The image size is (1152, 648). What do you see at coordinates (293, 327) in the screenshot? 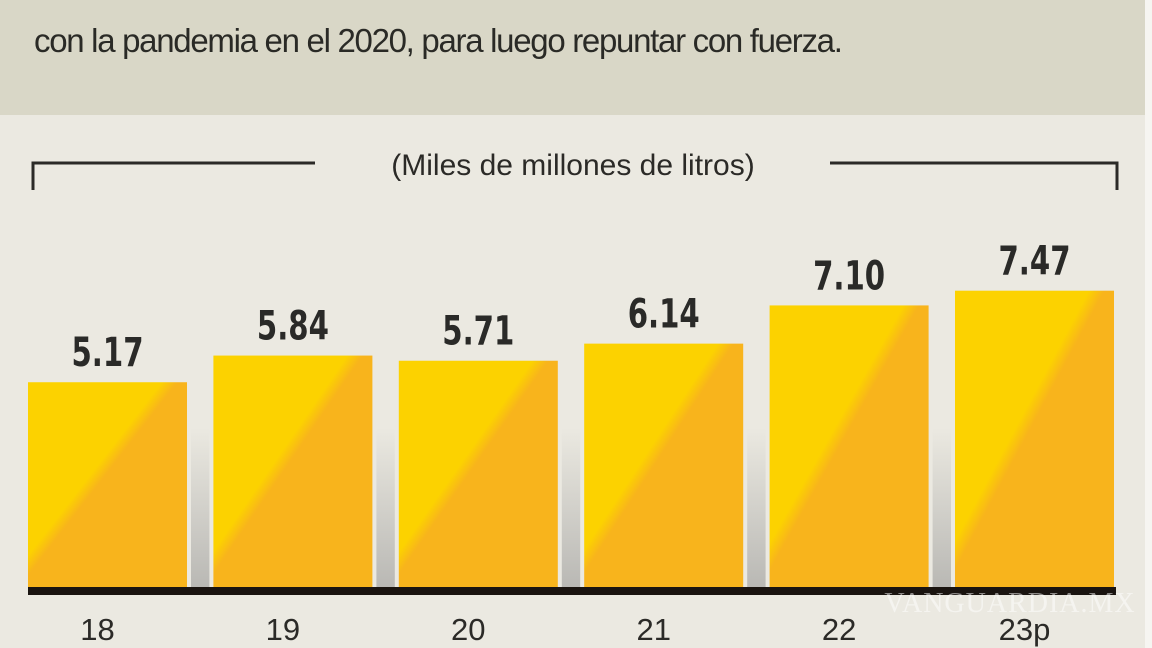
I see `data-label: 5.84` at bounding box center [293, 327].